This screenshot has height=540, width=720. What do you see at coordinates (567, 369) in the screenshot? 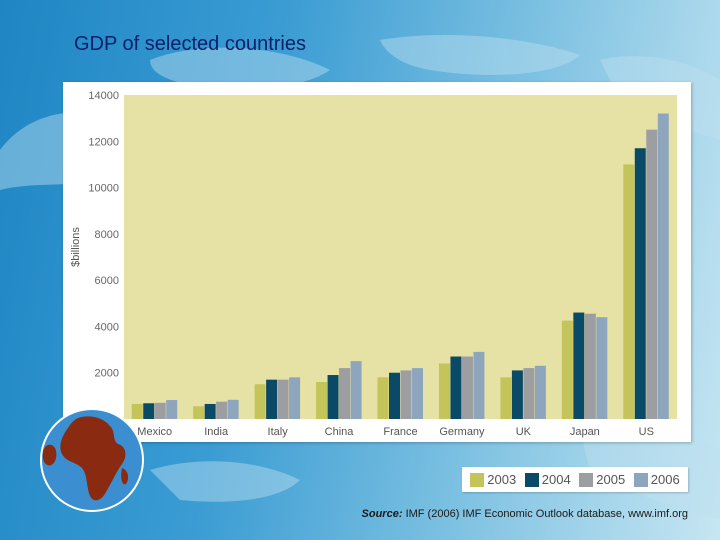
I see `bar-japan-2003` at bounding box center [567, 369].